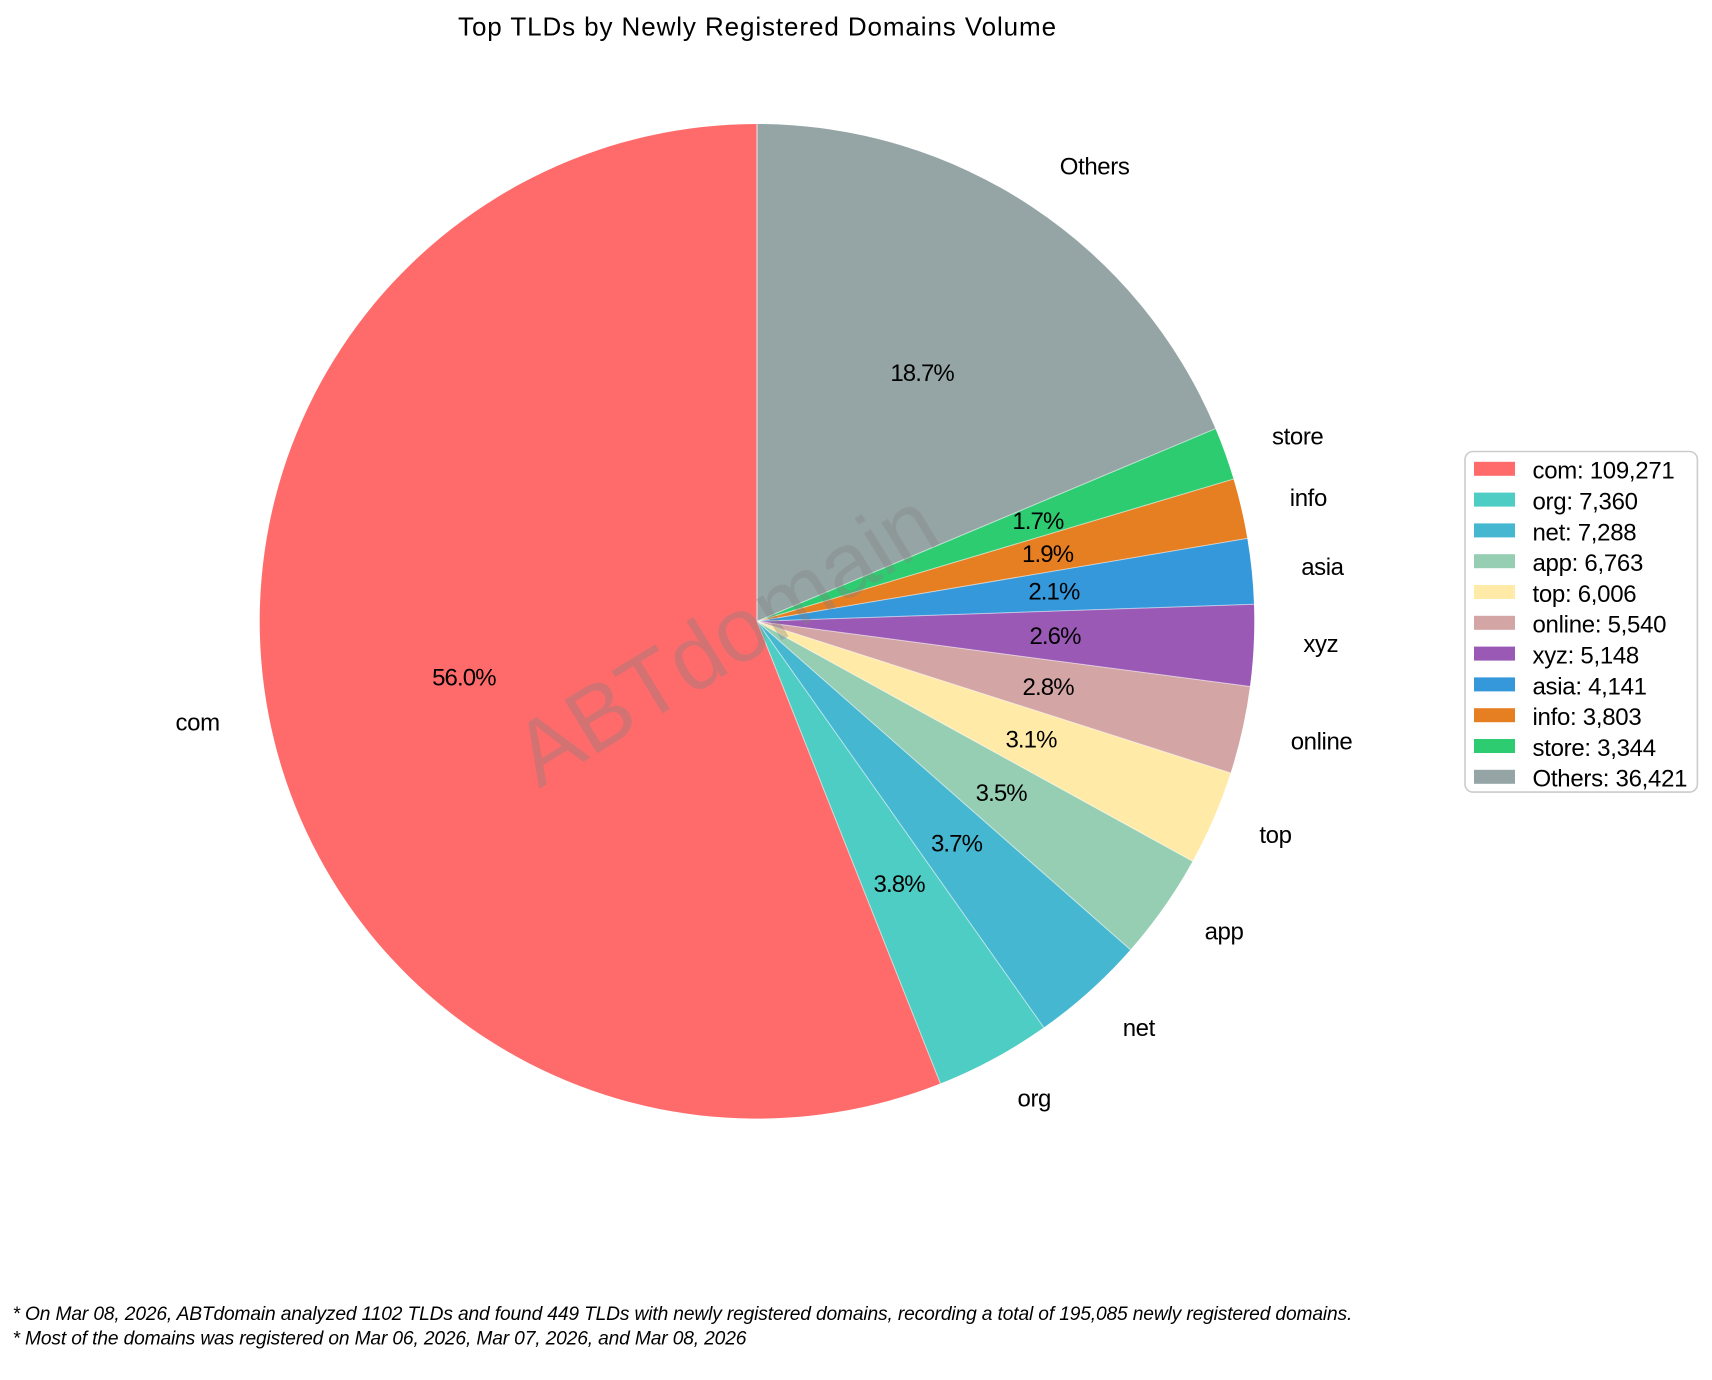  Describe the element at coordinates (1038, 521) in the screenshot. I see `svg-text: 1.7%` at that location.